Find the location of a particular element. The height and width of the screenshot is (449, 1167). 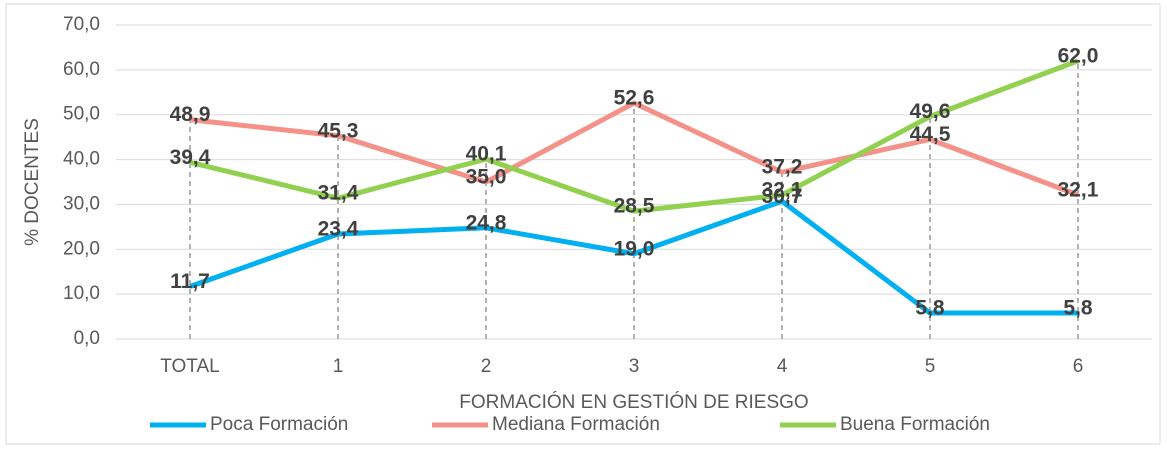

data-label: 45,3 is located at coordinates (338, 130).